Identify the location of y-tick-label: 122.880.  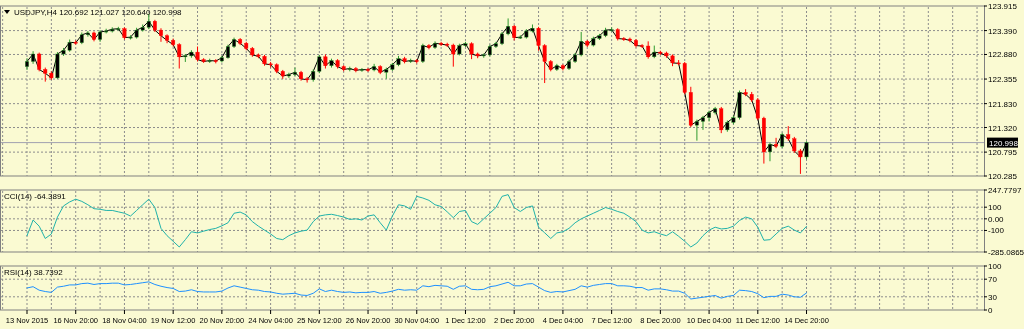
(1003, 55).